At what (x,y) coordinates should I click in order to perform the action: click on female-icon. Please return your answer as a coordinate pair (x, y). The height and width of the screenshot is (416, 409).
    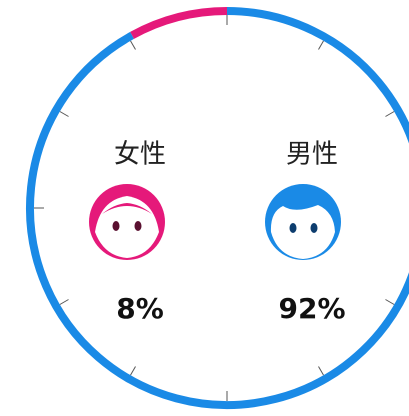
    Looking at the image, I should click on (127, 222).